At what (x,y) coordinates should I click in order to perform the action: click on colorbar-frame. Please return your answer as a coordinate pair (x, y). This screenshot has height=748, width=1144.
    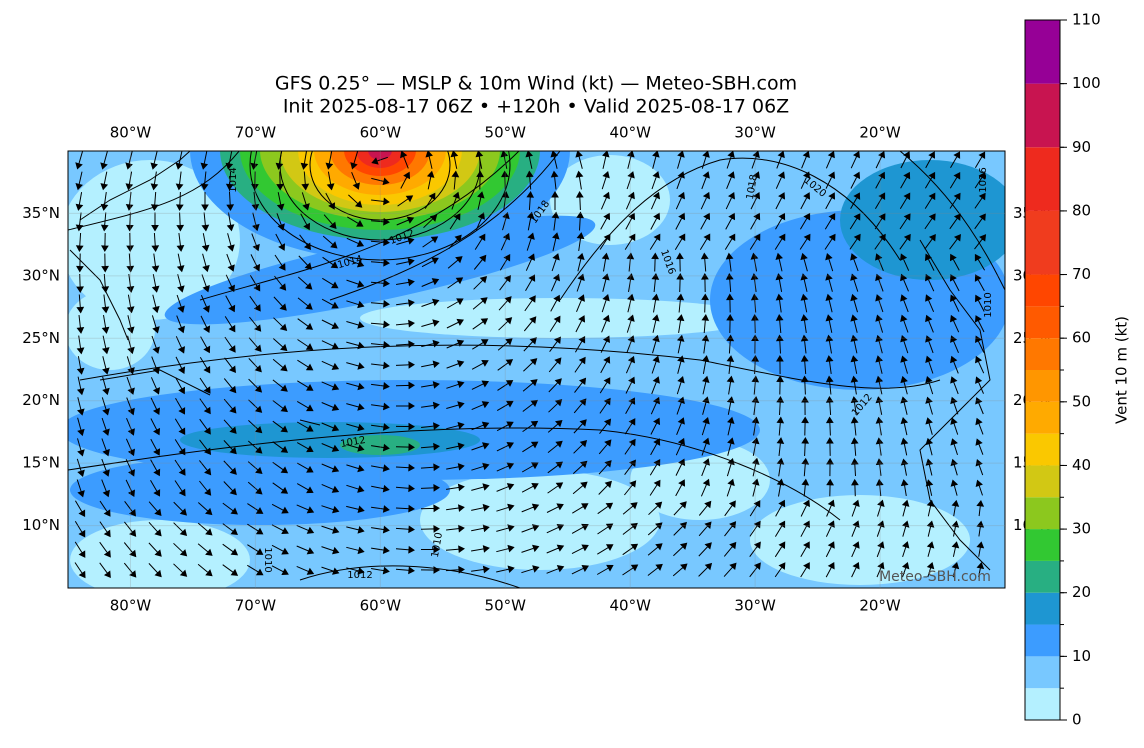
    Looking at the image, I should click on (1042, 370).